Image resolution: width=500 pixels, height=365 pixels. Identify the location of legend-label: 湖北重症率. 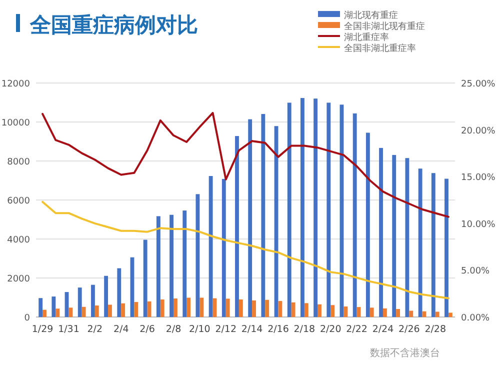
(366, 37).